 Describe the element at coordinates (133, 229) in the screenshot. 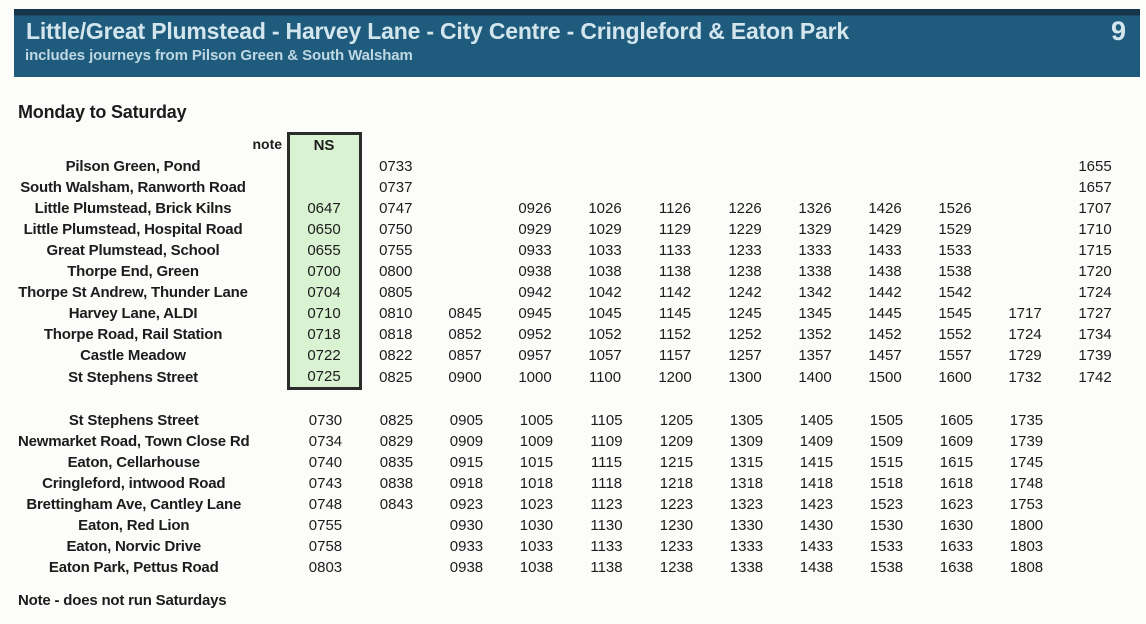

I see `stop-name: Little Plumstead, Hospital Road` at that location.